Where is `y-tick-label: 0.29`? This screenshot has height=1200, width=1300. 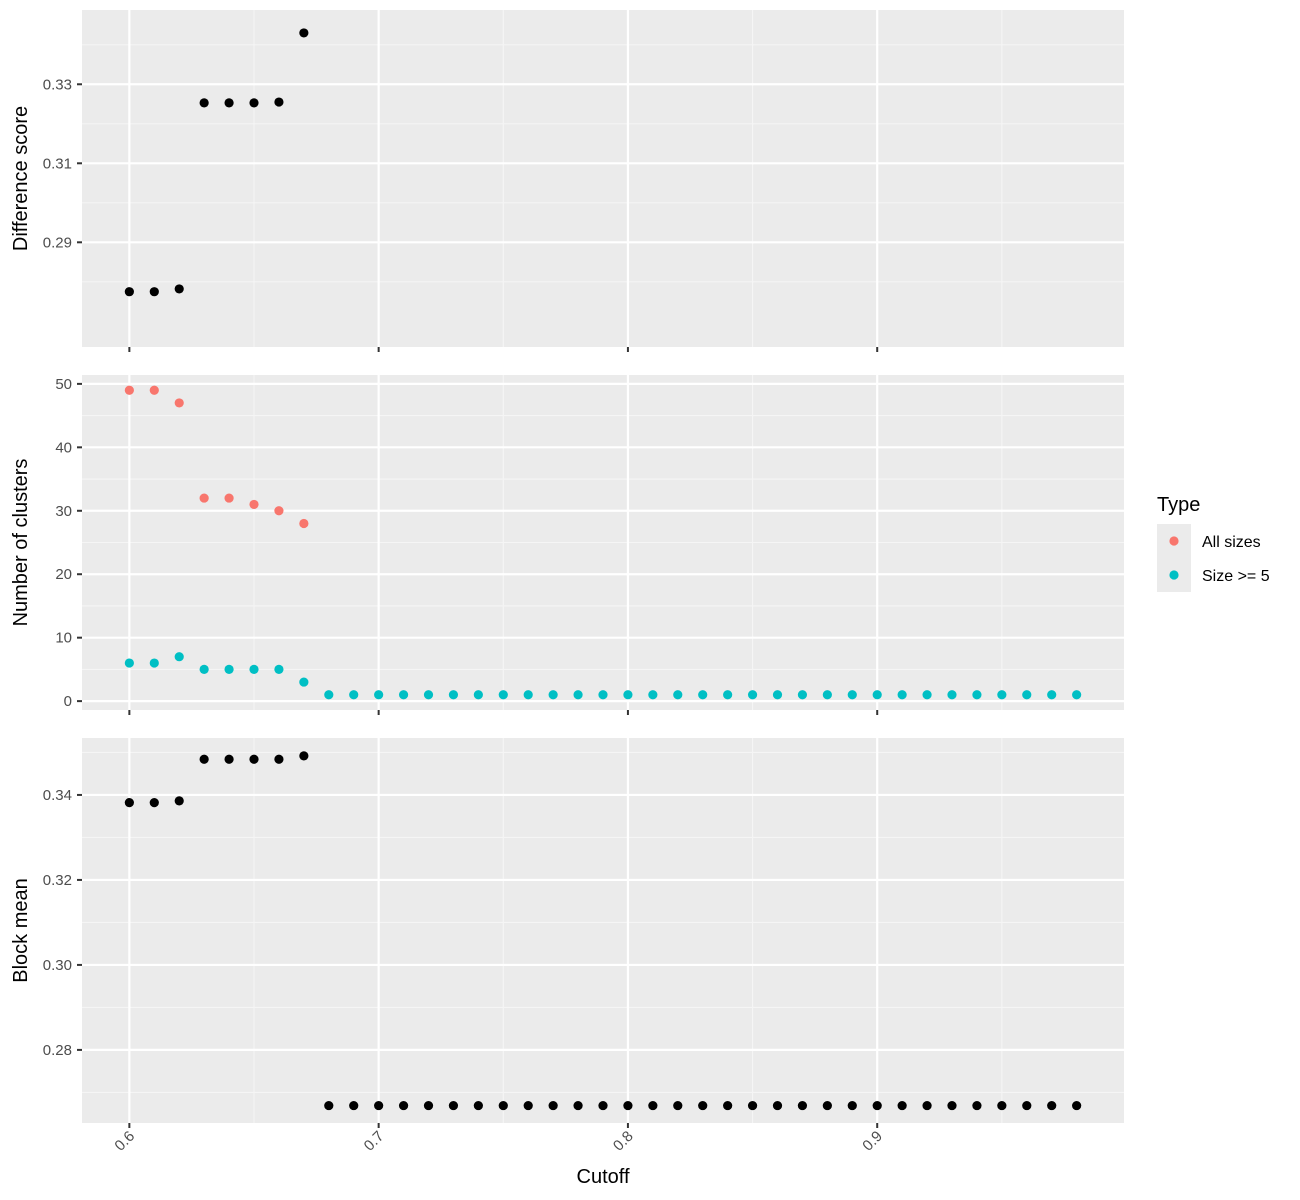
y-tick-label: 0.29 is located at coordinates (57, 242).